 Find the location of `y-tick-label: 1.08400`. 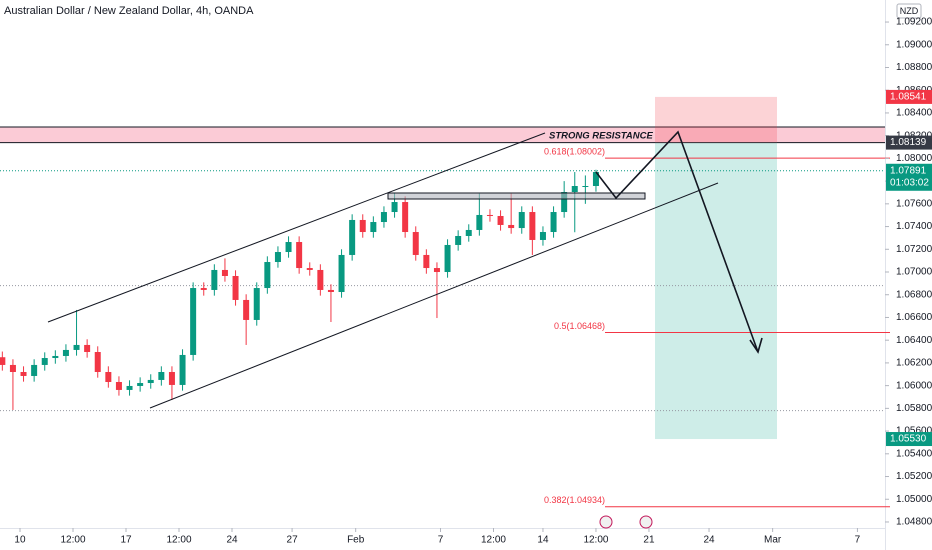

y-tick-label: 1.08400 is located at coordinates (914, 113).